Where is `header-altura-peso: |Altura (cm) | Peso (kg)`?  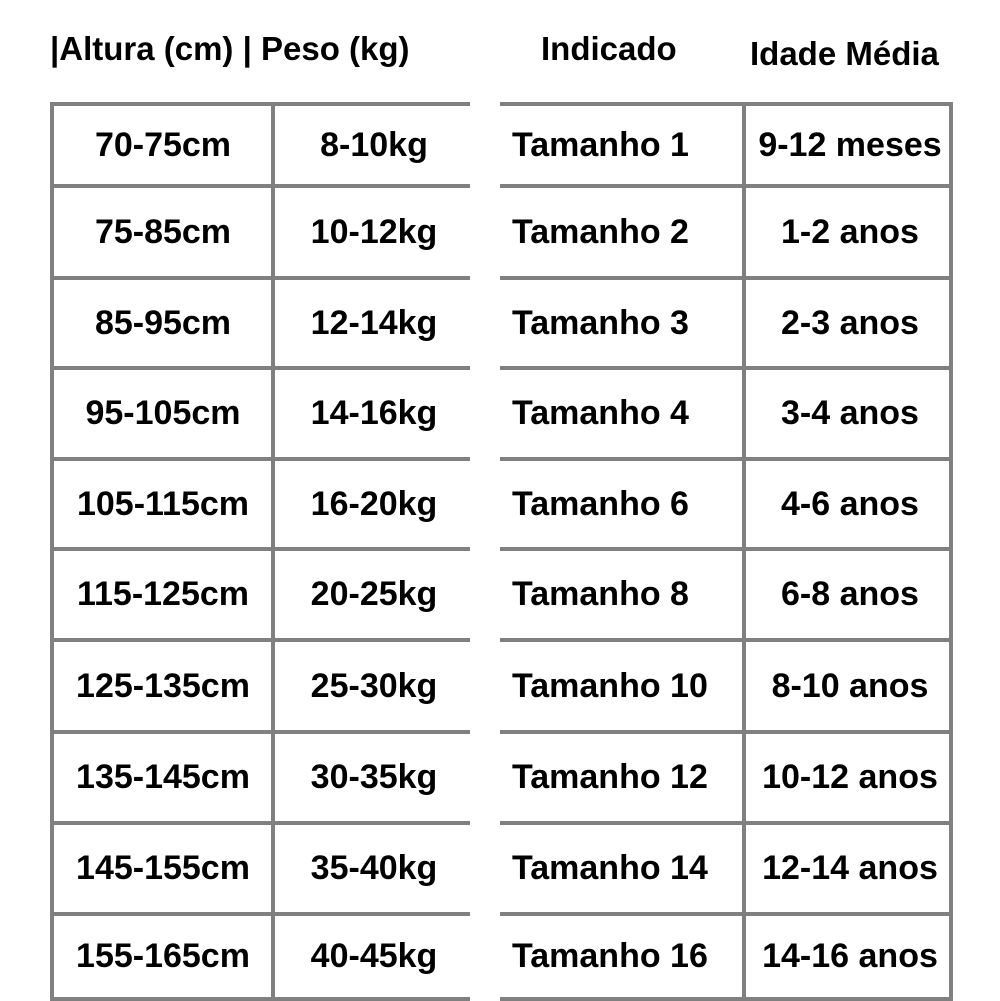
header-altura-peso: |Altura (cm) | Peso (kg) is located at coordinates (230, 48).